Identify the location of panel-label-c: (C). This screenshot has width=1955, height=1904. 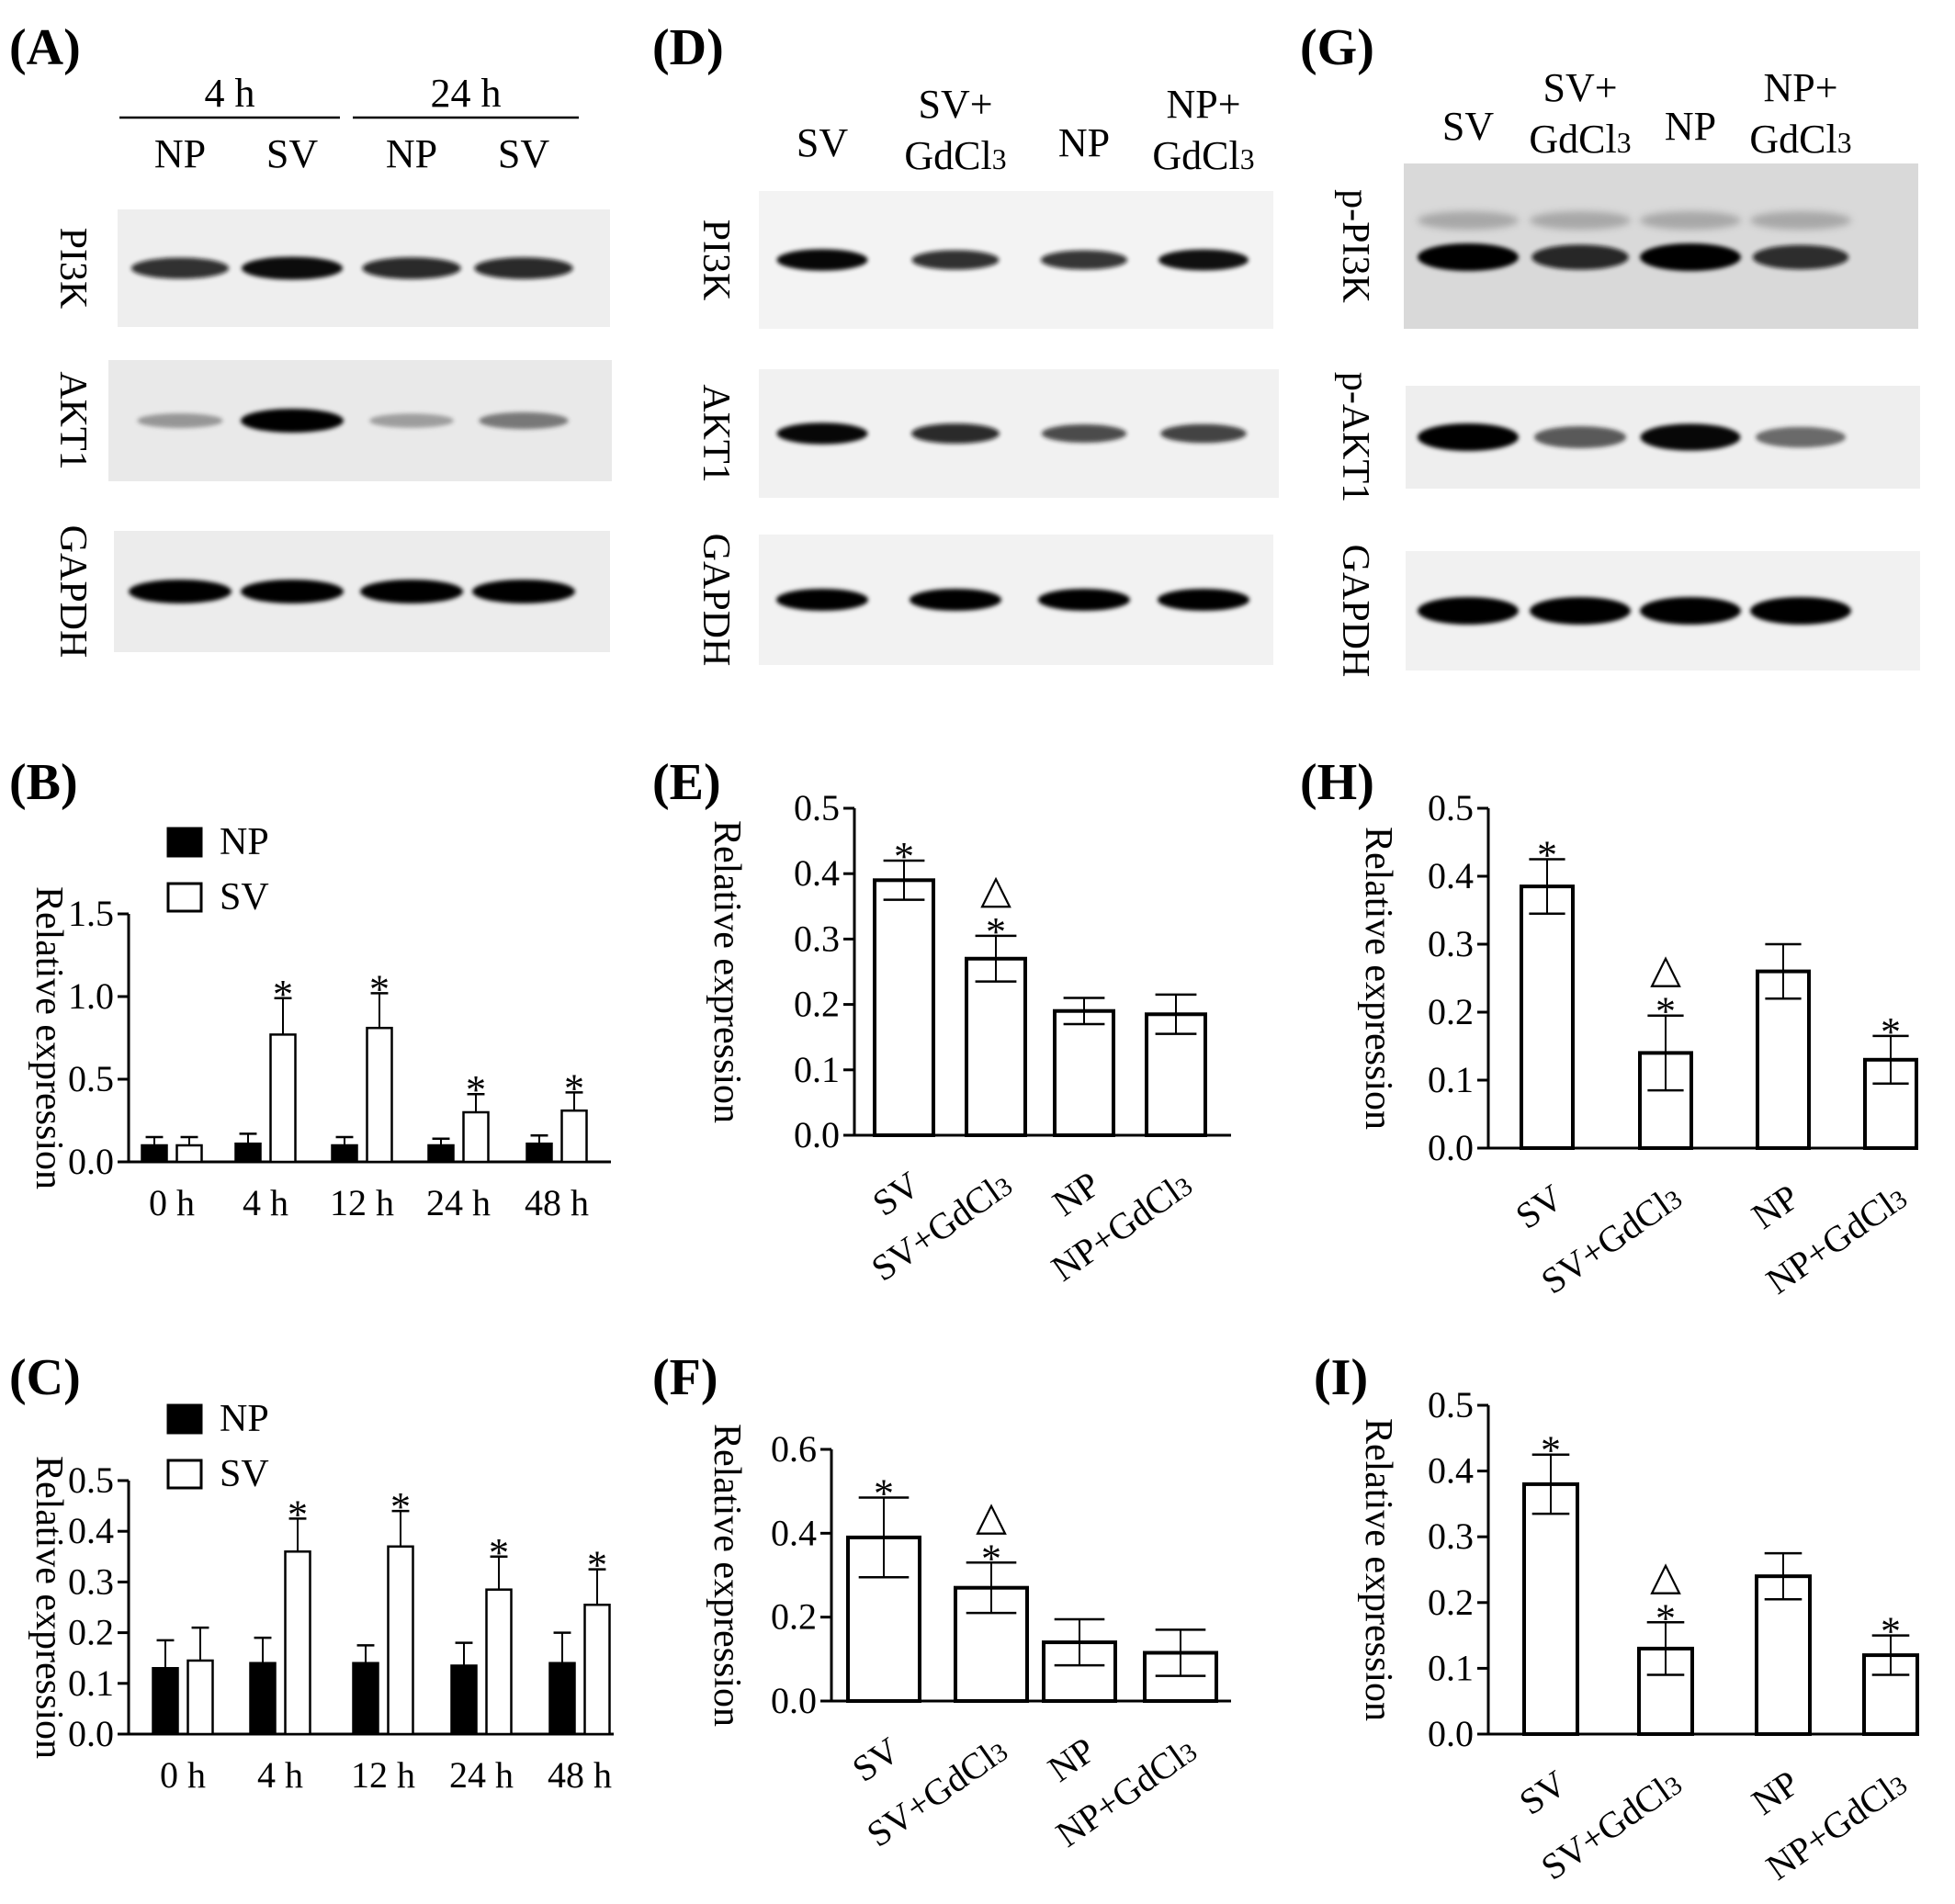
(45, 1377).